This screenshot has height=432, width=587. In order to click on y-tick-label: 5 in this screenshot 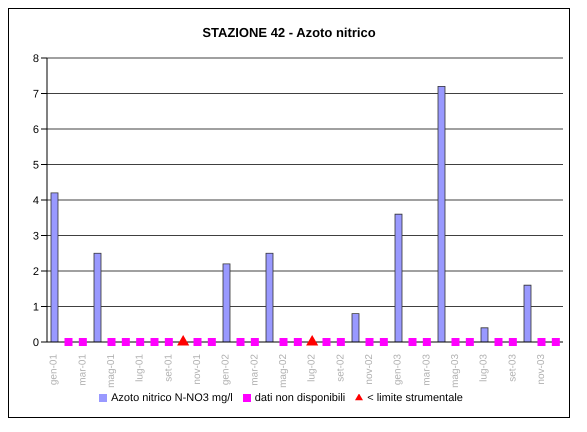, I will do `click(35, 165)`.